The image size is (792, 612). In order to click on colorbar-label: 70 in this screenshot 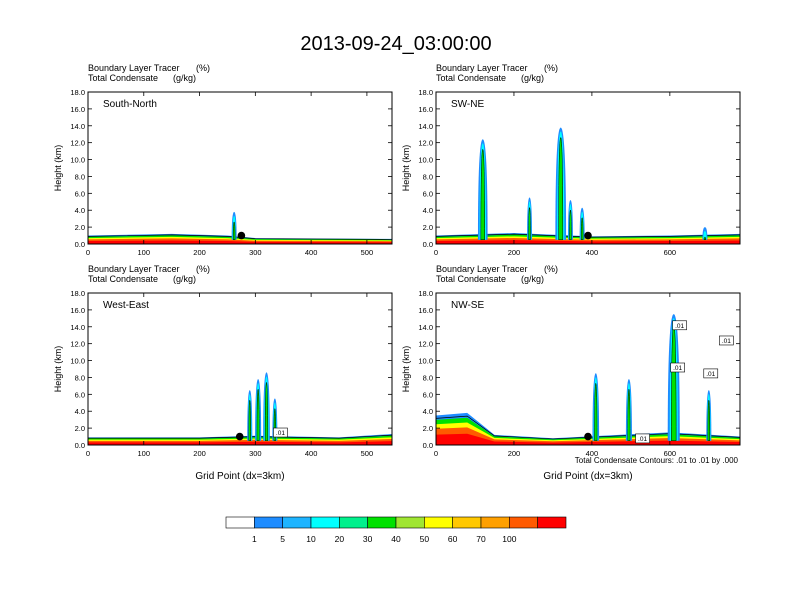, I will do `click(481, 539)`.